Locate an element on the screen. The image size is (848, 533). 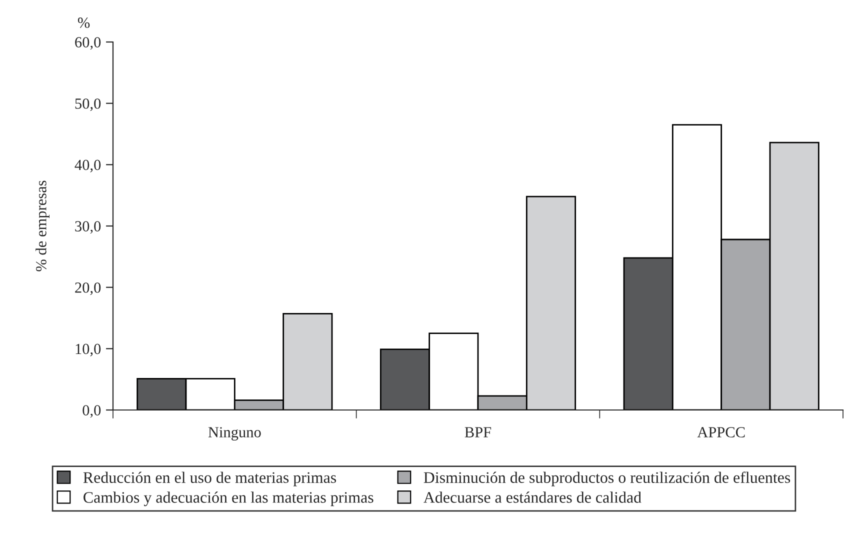
y-tick-label: 30,0 is located at coordinates (88, 227).